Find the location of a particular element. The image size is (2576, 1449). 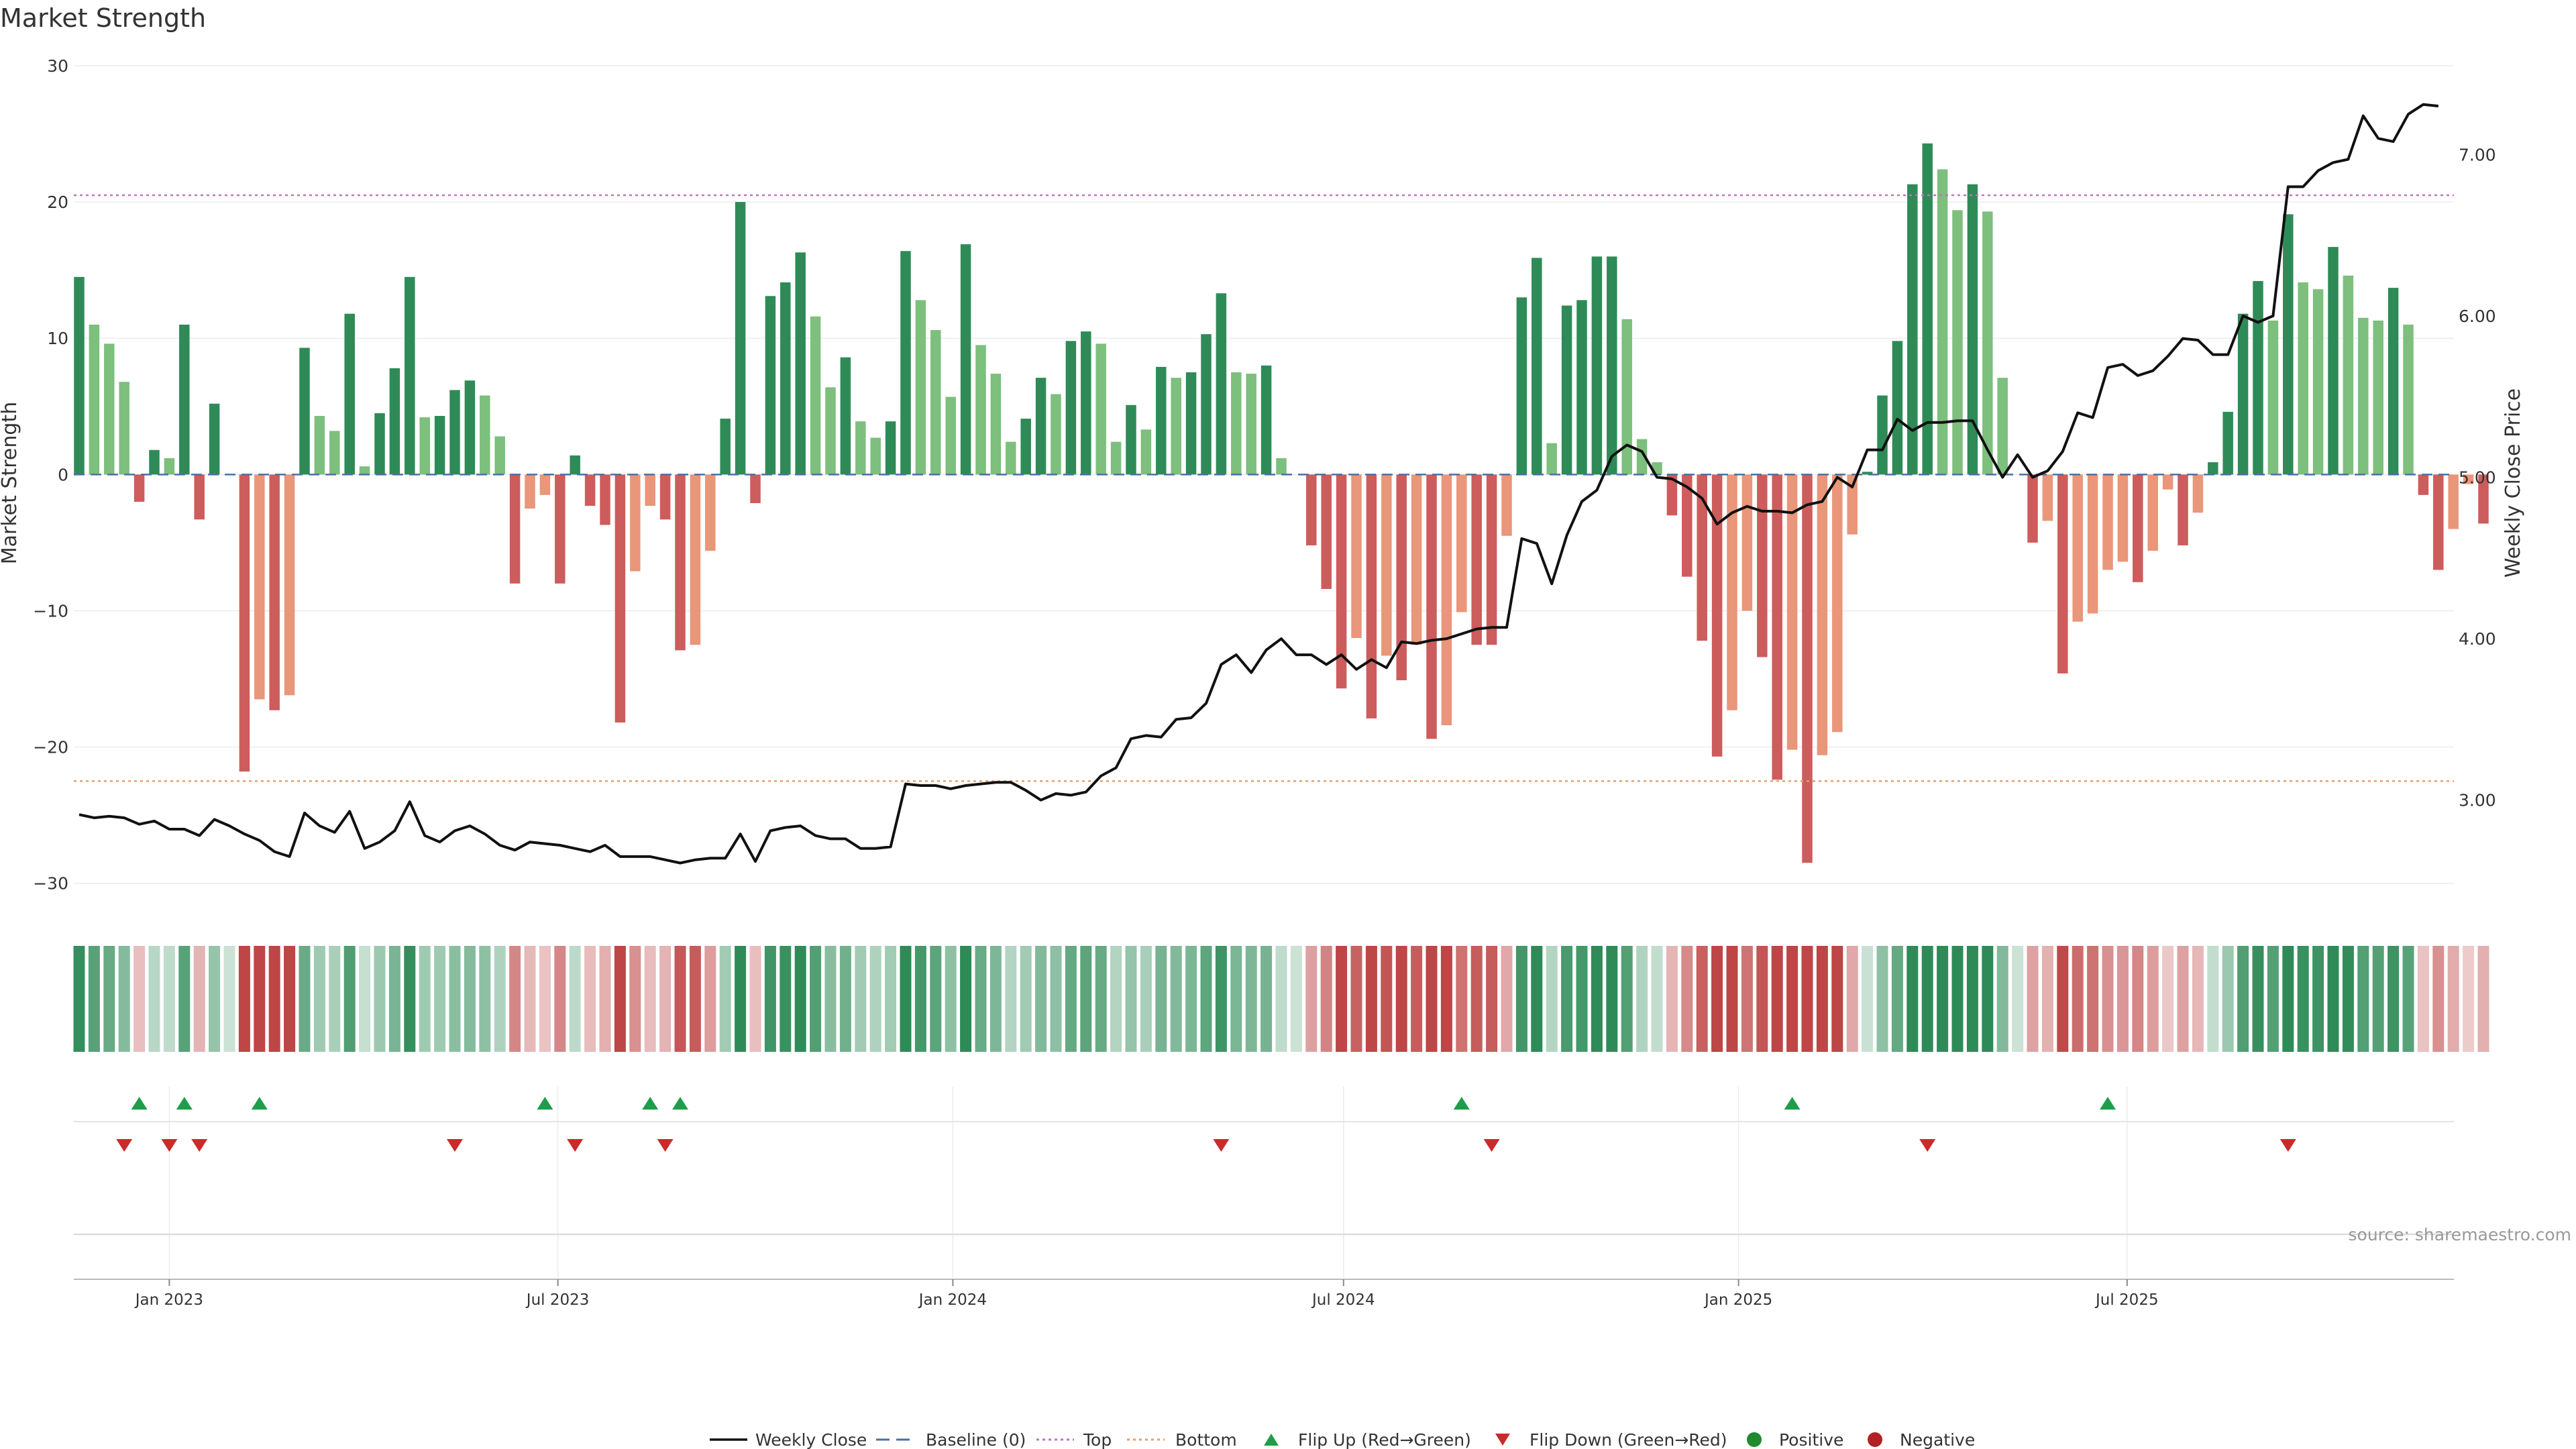

legend-item: Bottom is located at coordinates (1182, 1439).